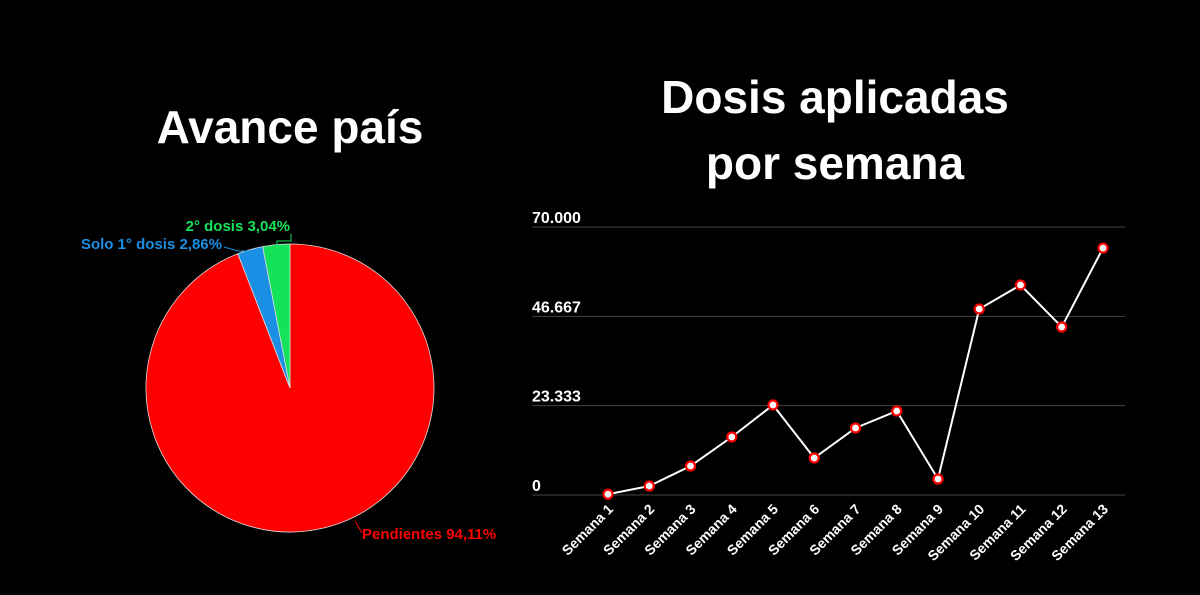  What do you see at coordinates (290, 127) in the screenshot?
I see `pie-chart-title: Avance país` at bounding box center [290, 127].